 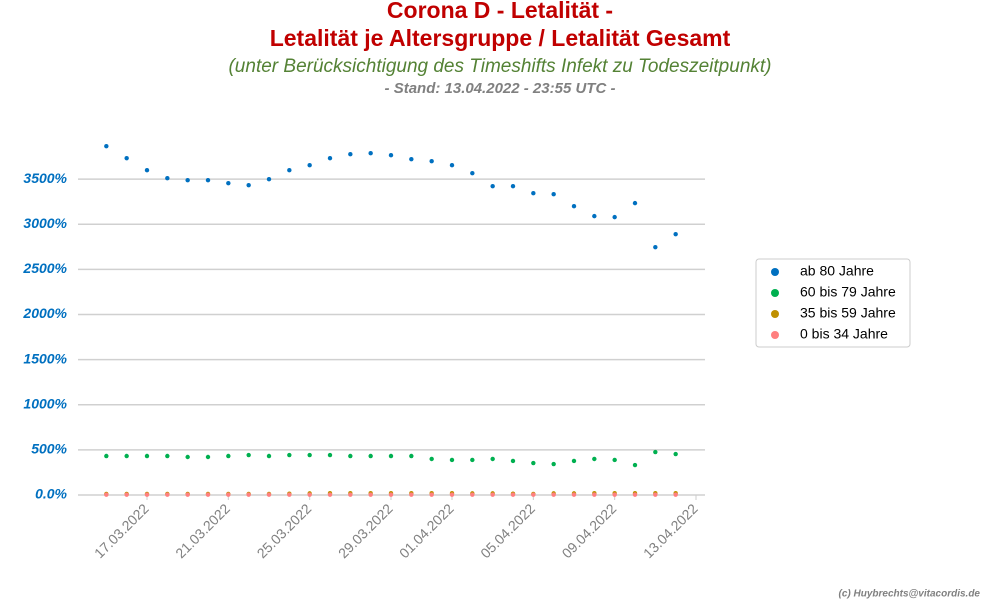 I want to click on y-tick-label: 1000%, so click(x=45, y=403).